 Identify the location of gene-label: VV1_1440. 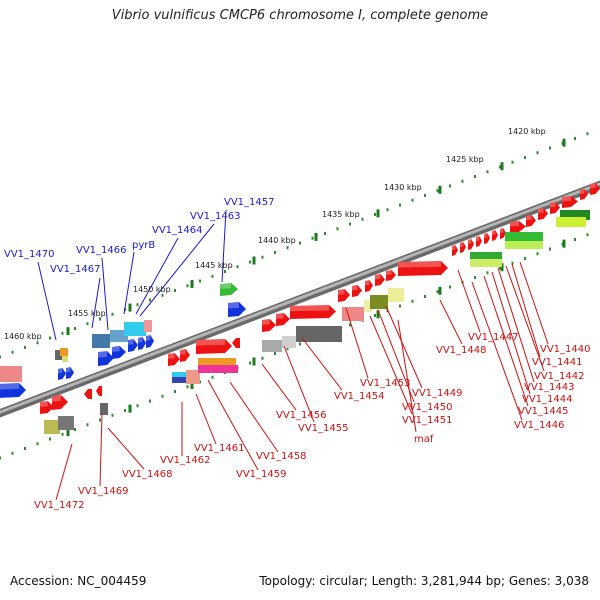
(565, 349).